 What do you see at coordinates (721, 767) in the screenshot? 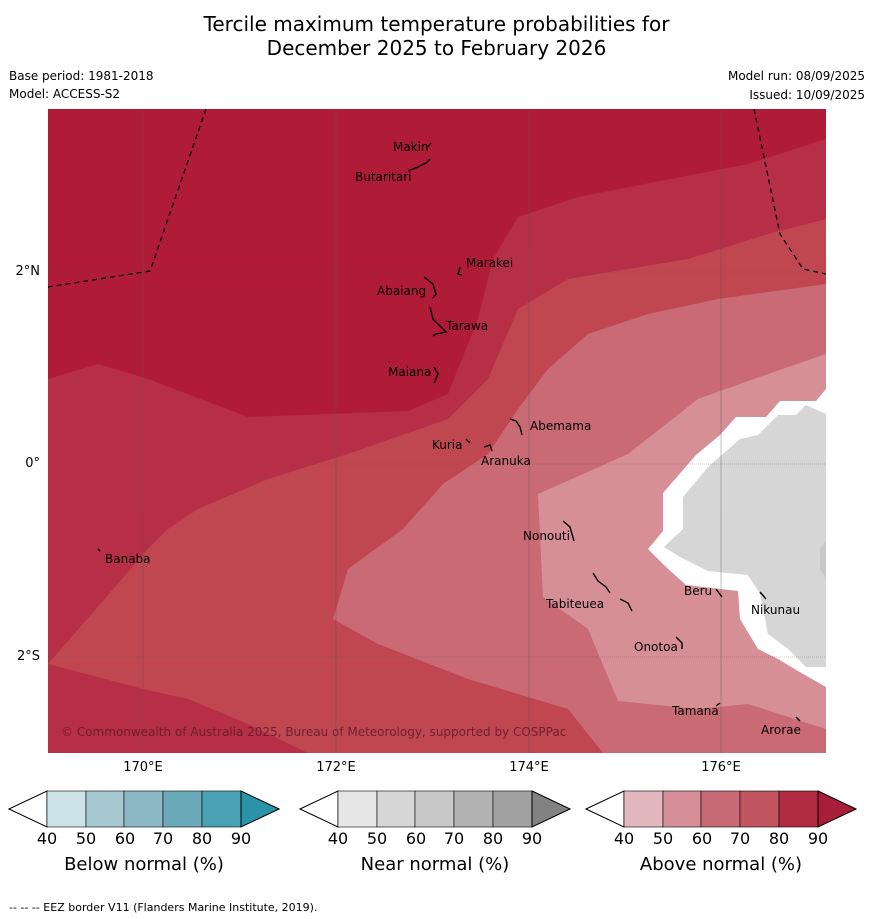
I see `lon-label-176e: 176°E` at bounding box center [721, 767].